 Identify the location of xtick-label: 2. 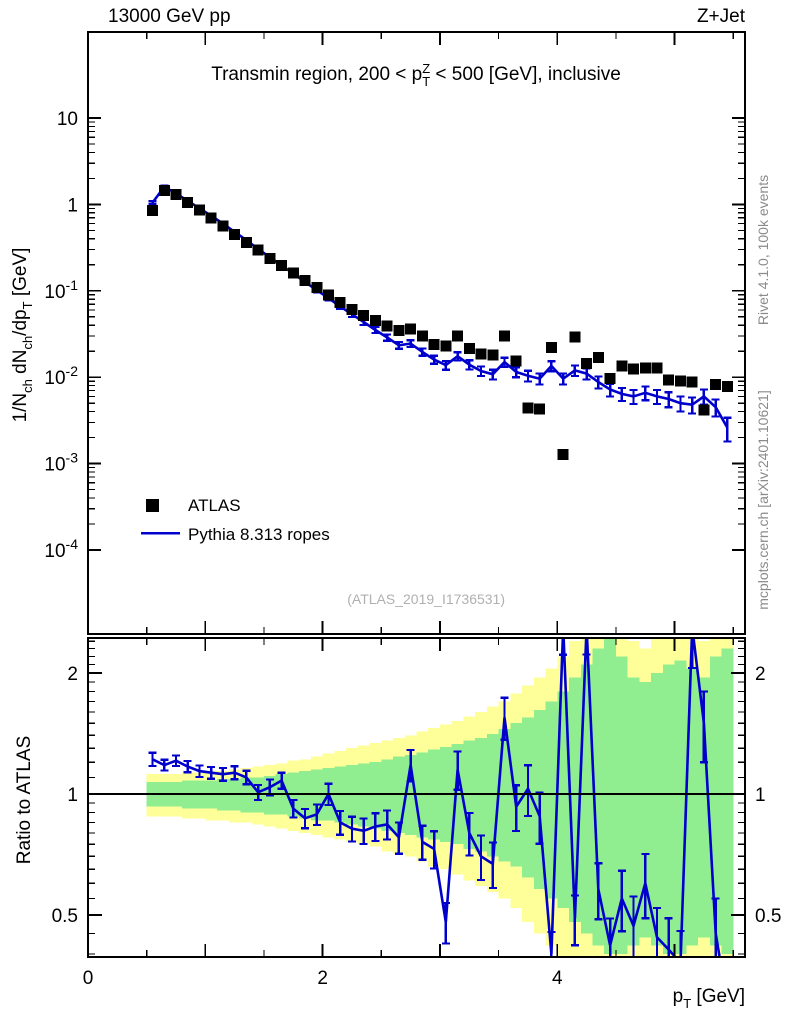
(322, 978).